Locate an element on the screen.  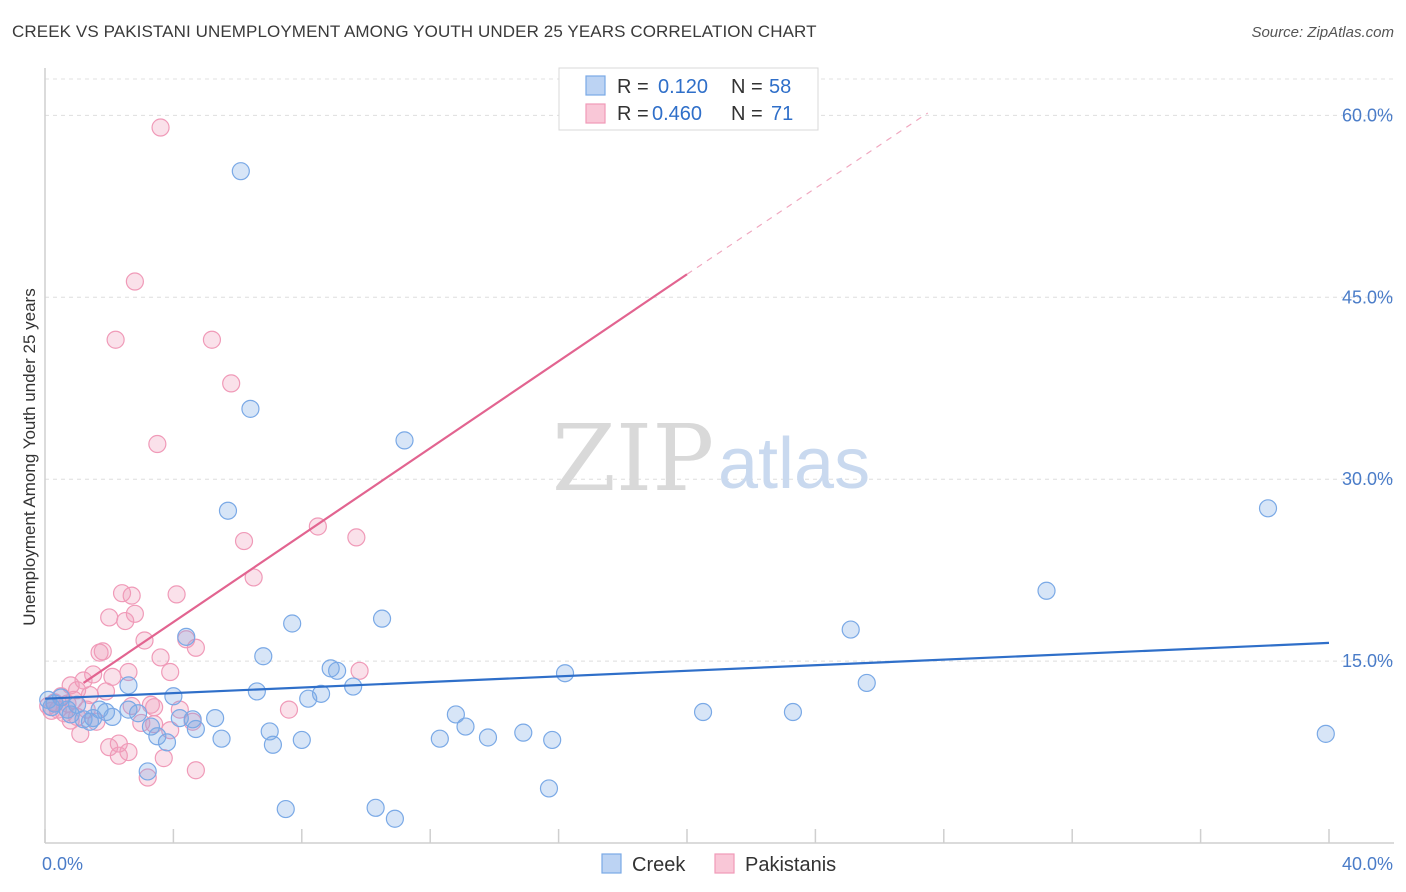
x-ticks is located at coordinates (687, 836).